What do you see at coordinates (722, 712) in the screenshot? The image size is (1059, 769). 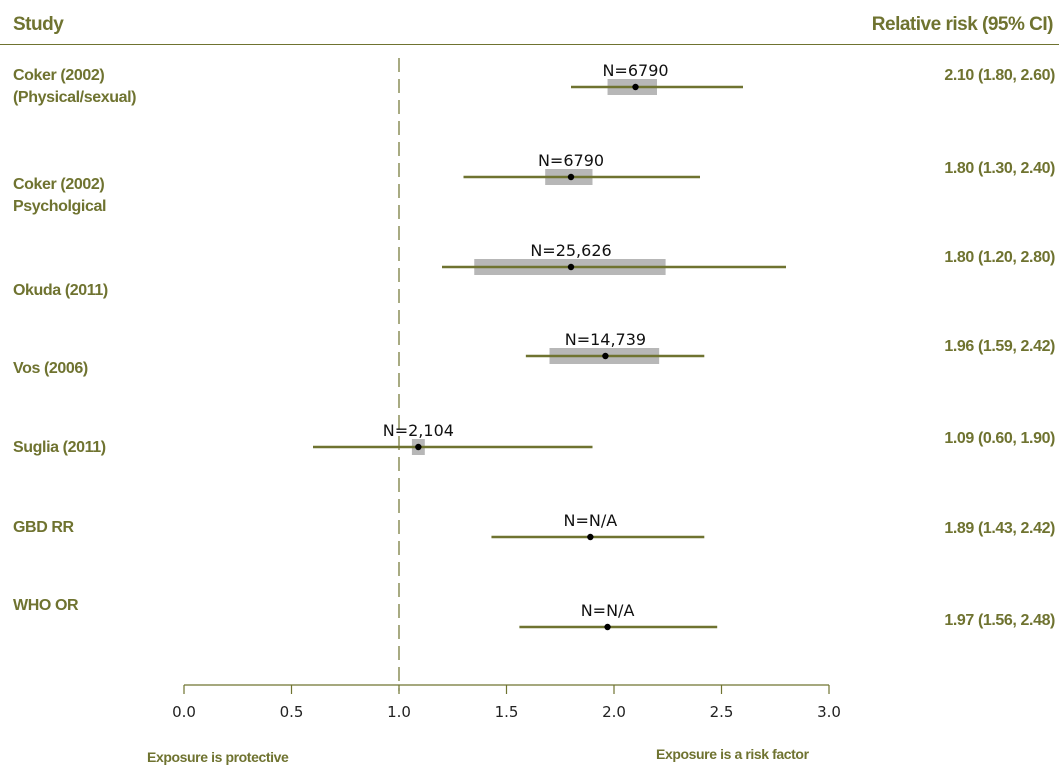 I see `x-tick-label: 2.5` at bounding box center [722, 712].